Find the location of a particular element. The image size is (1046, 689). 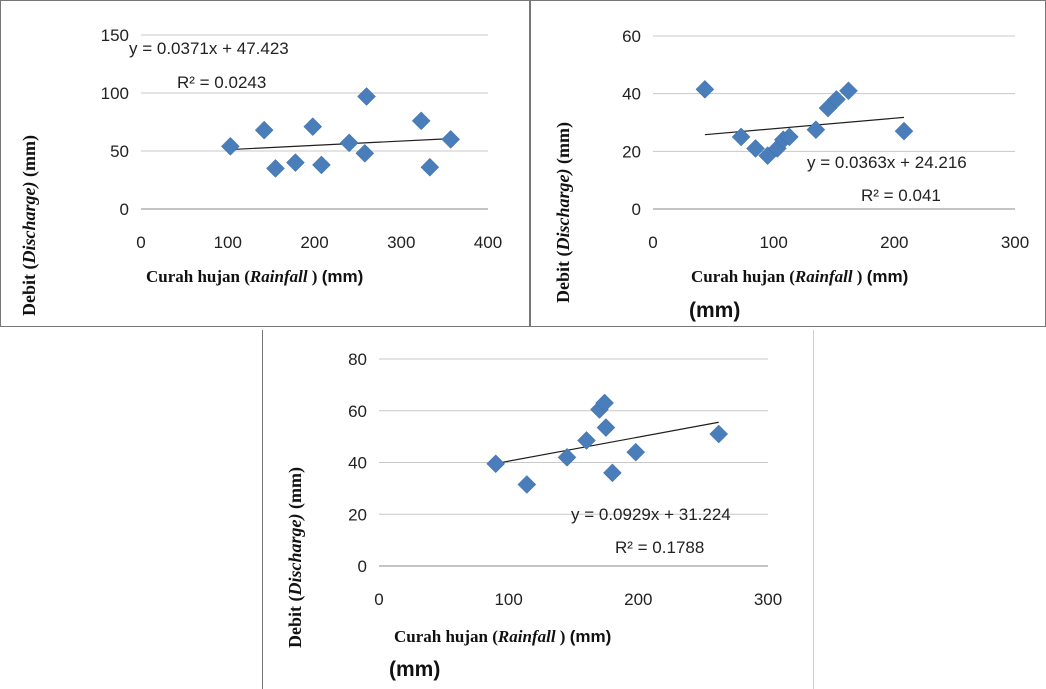

trendline-equation: y = 0.0929x + 31.224 is located at coordinates (651, 514).